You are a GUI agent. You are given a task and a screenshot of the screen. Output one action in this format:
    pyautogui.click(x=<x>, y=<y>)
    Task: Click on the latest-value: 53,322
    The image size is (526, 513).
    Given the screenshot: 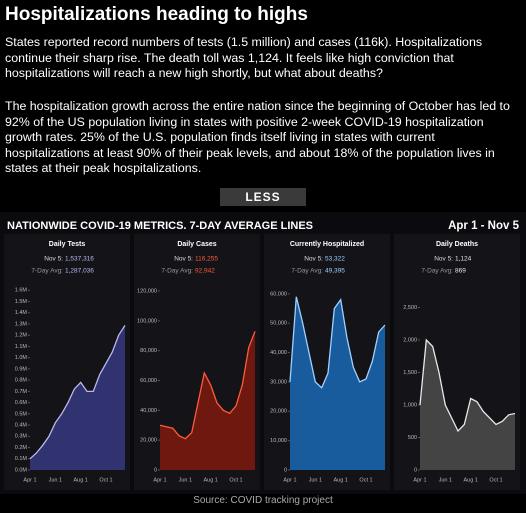 What is the action you would take?
    pyautogui.click(x=335, y=259)
    